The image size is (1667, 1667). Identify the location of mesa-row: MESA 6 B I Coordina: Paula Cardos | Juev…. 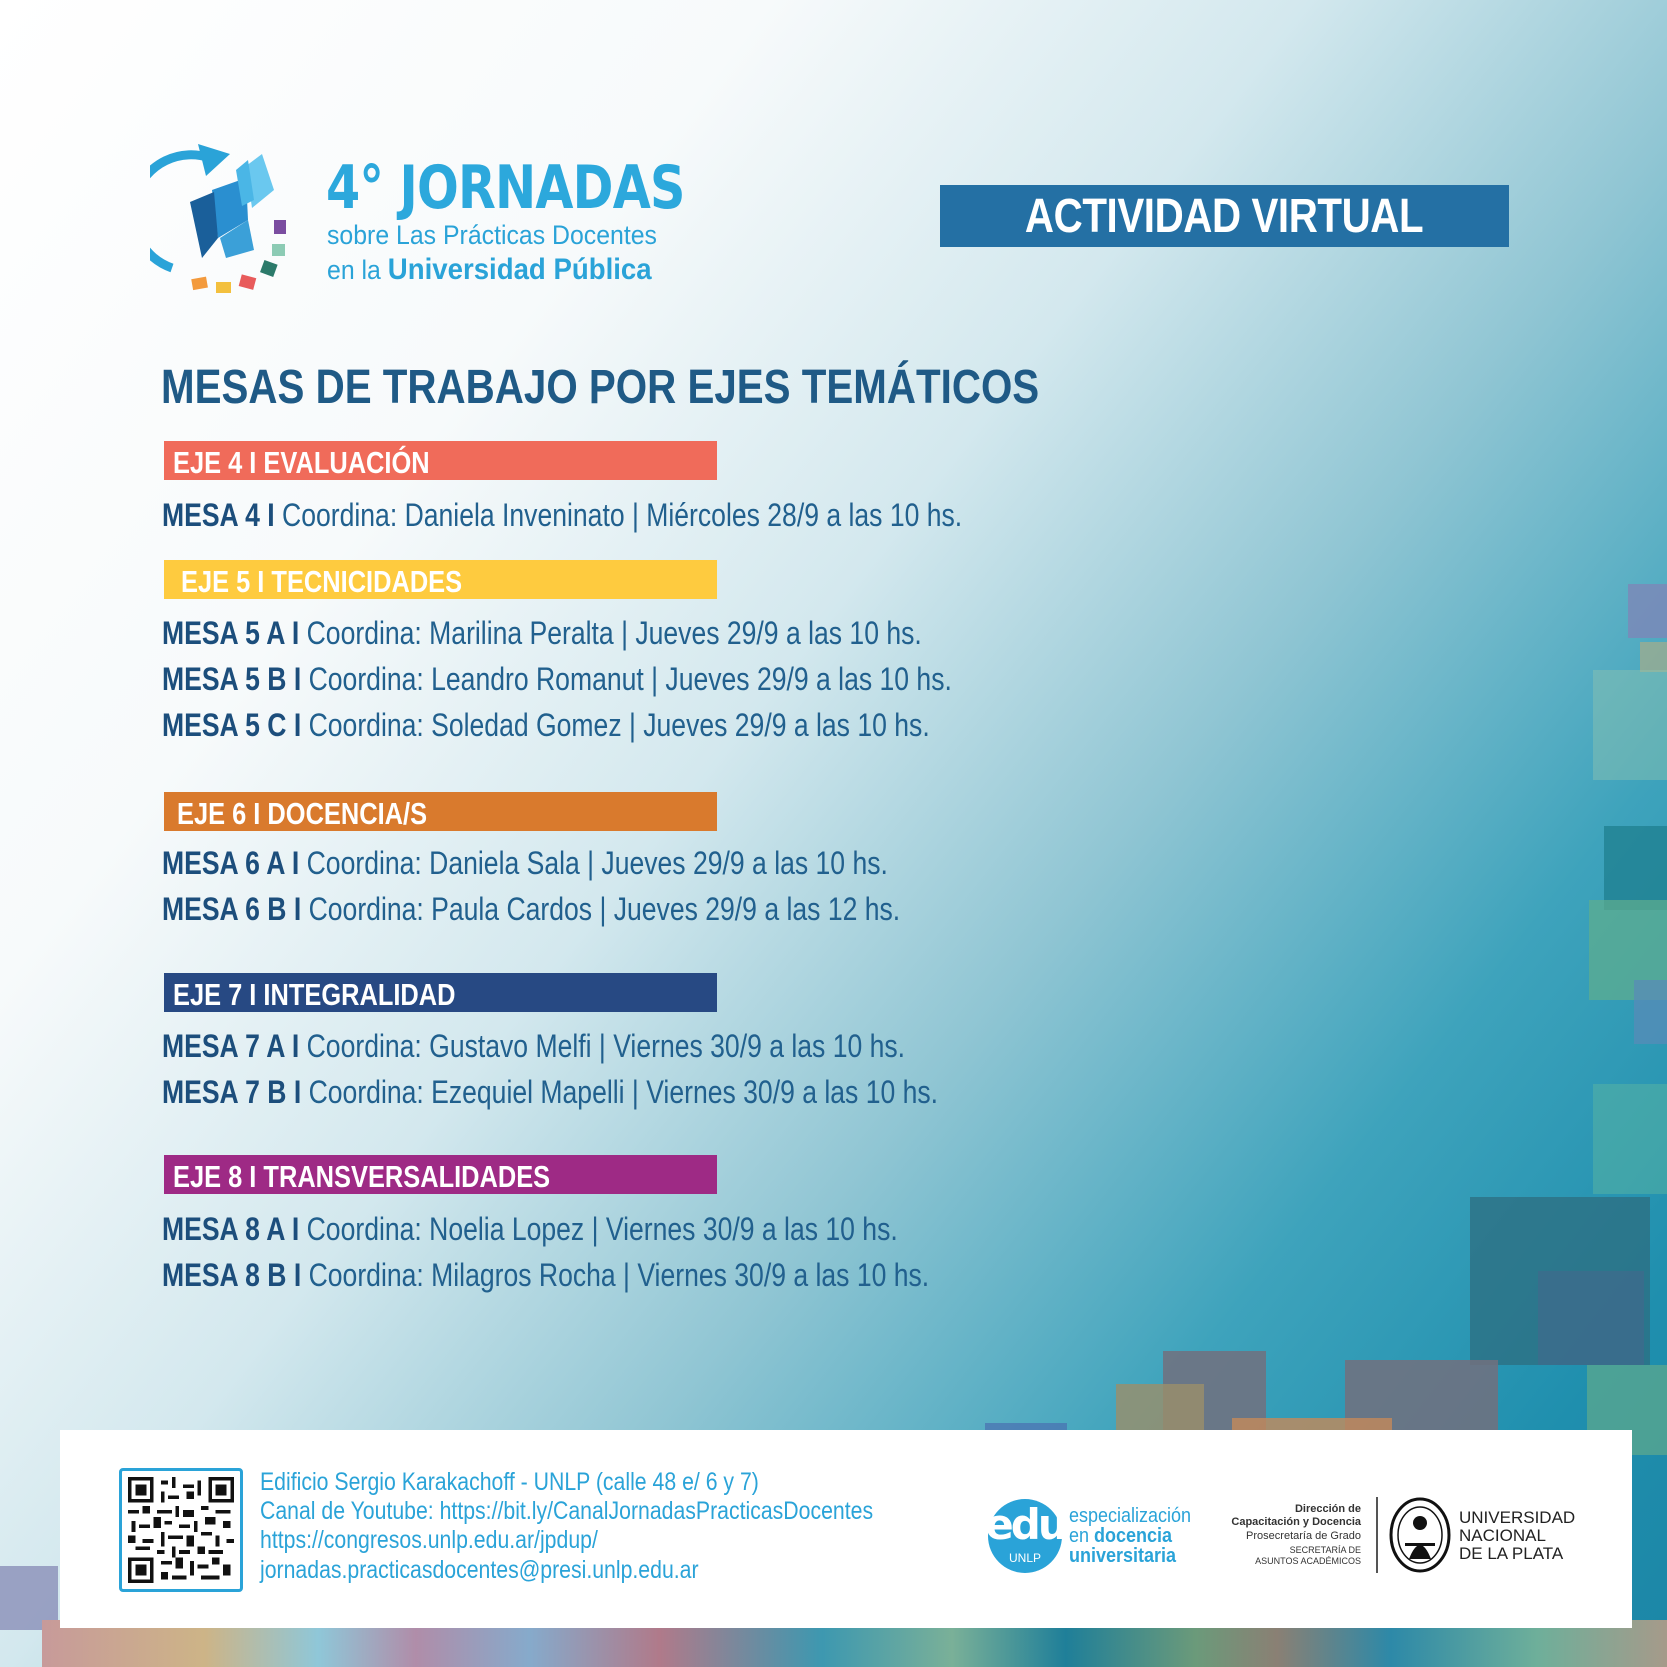
(531, 909).